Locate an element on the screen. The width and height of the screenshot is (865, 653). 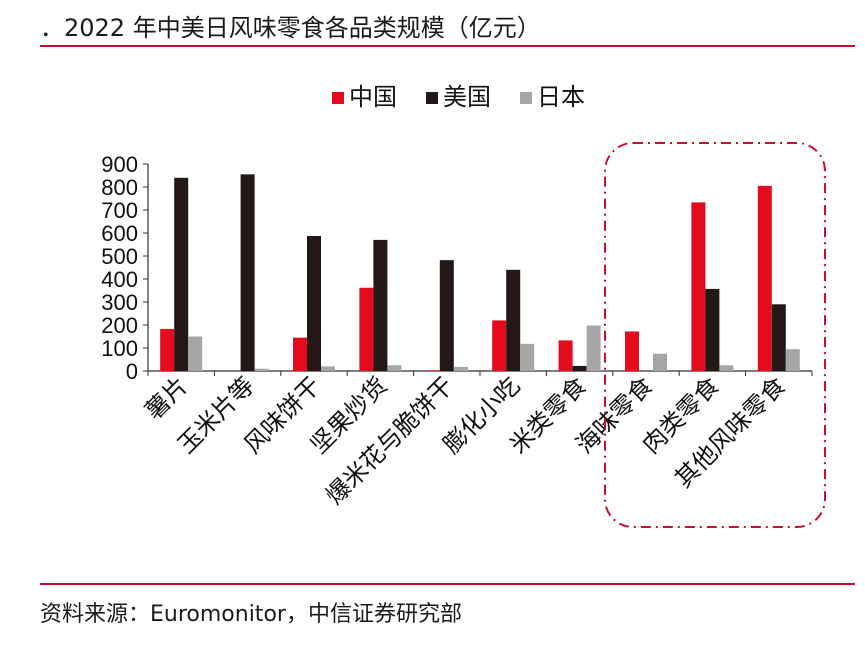
y-tick-label: 400 is located at coordinates (119, 279).